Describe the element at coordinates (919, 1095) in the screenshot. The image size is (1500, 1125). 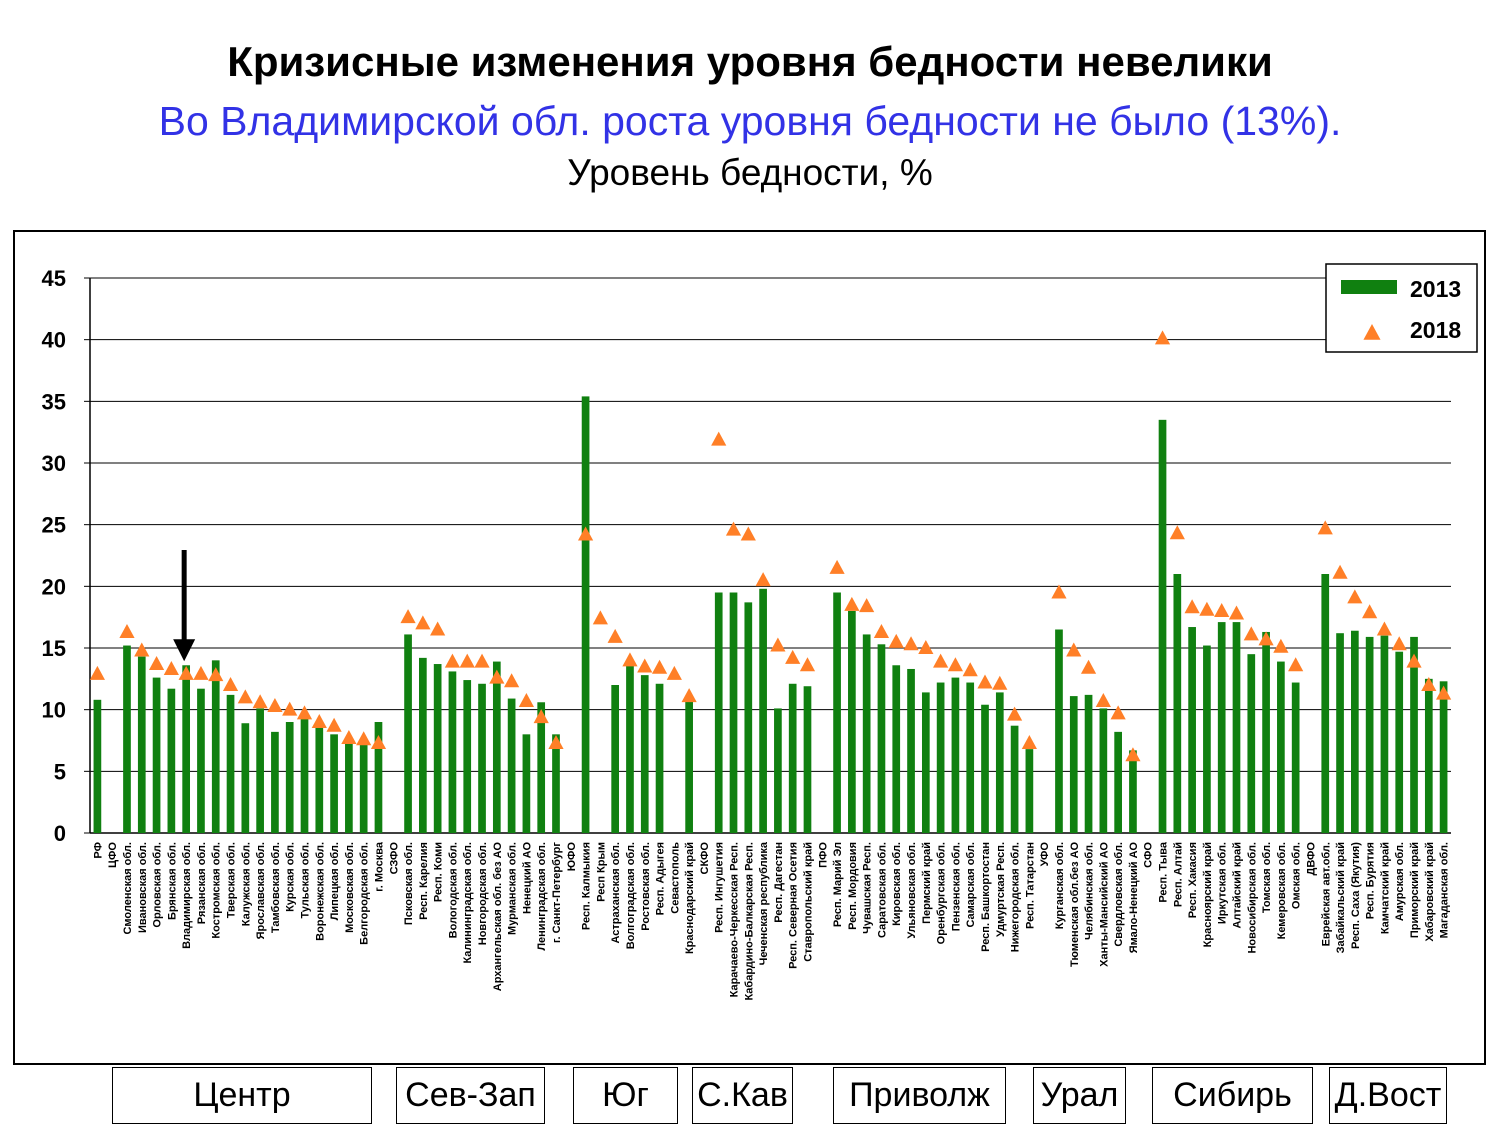
I see `region-label-volga: Приволж` at that location.